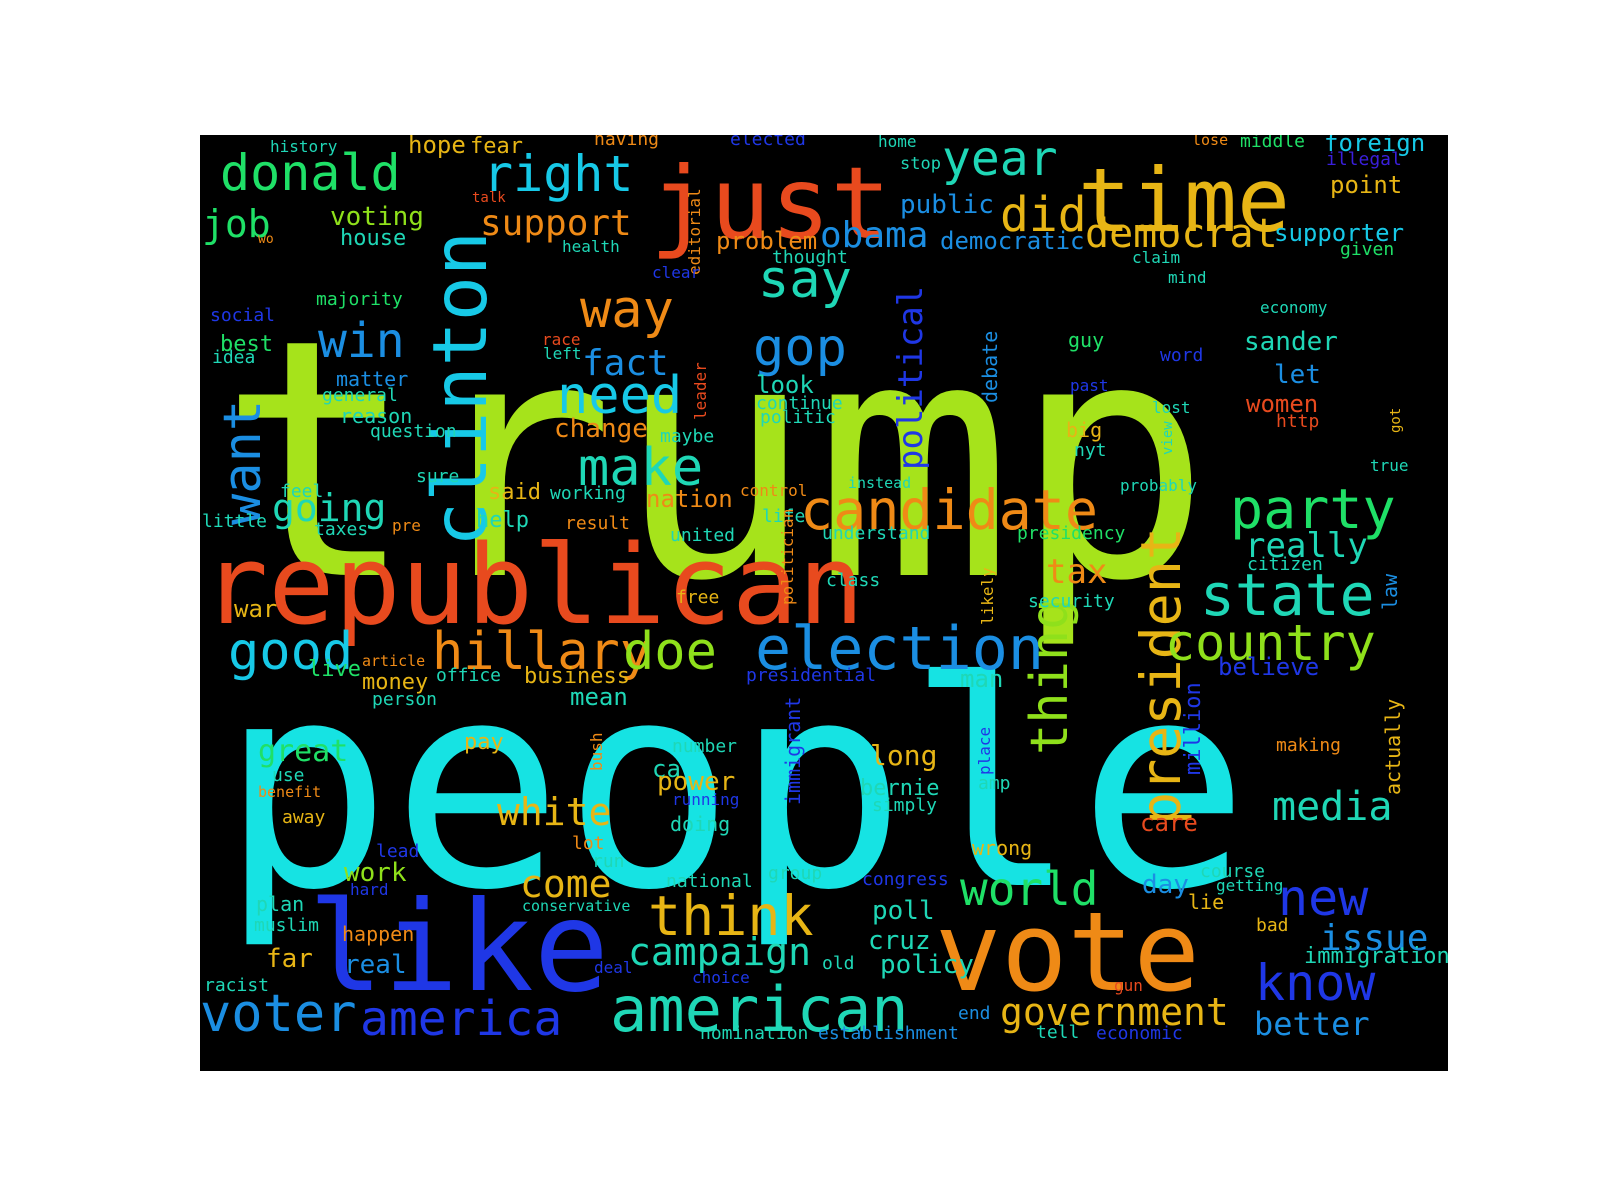 The height and width of the screenshot is (1200, 1600). I want to click on word-fear: fear, so click(496, 147).